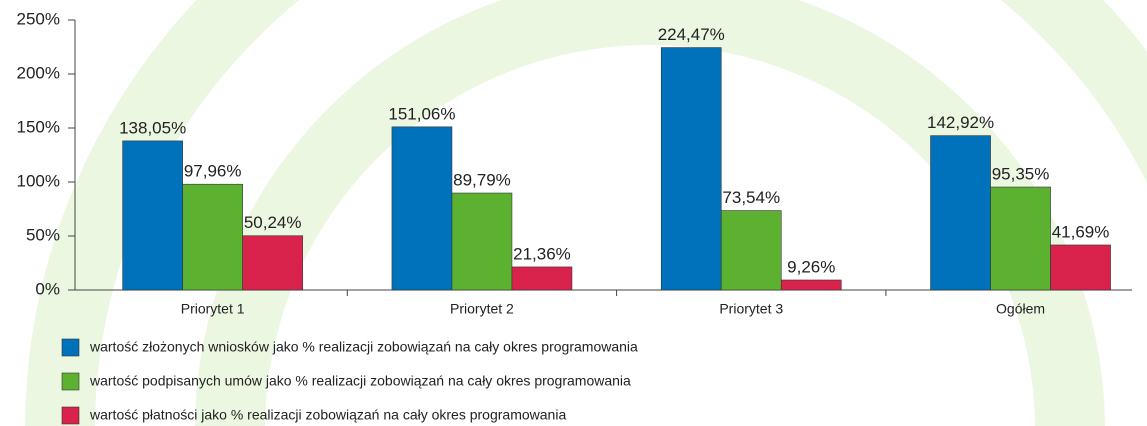 This screenshot has width=1147, height=426. What do you see at coordinates (1081, 231) in the screenshot?
I see `value-label: 41,69%` at bounding box center [1081, 231].